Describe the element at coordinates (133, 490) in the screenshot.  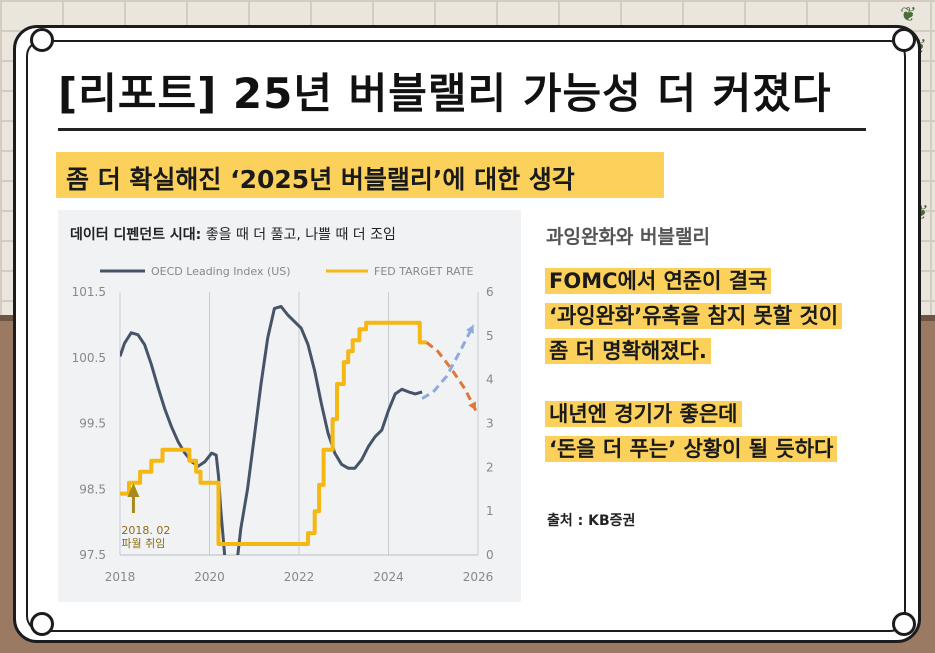
I see `annotation-arrow-head` at that location.